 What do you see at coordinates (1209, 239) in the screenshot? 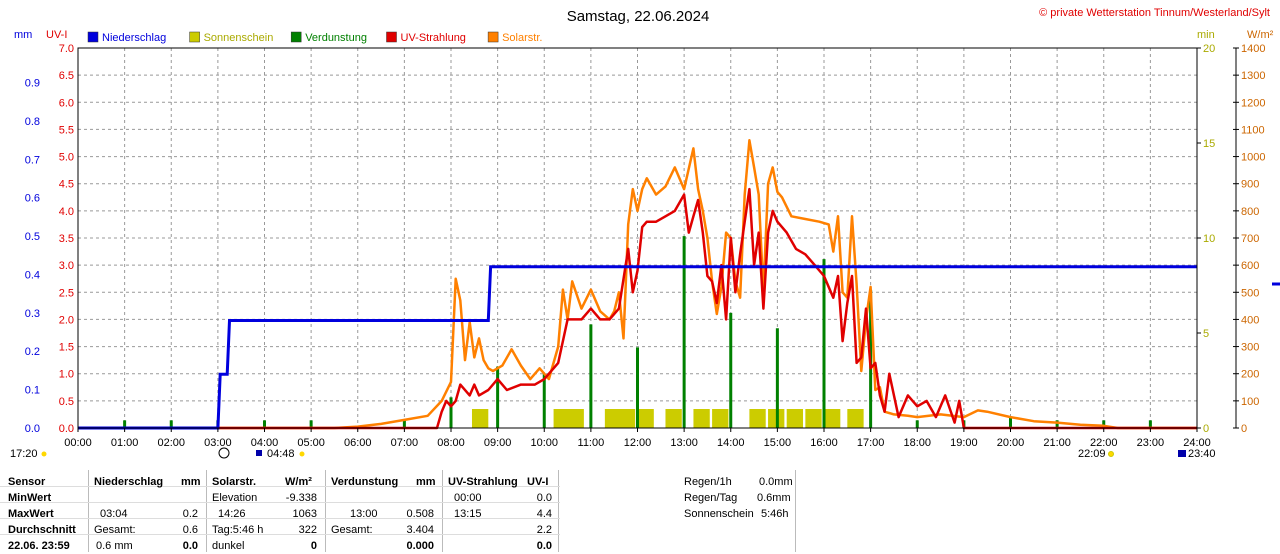
I see `min-tick-label: 10` at bounding box center [1209, 239].